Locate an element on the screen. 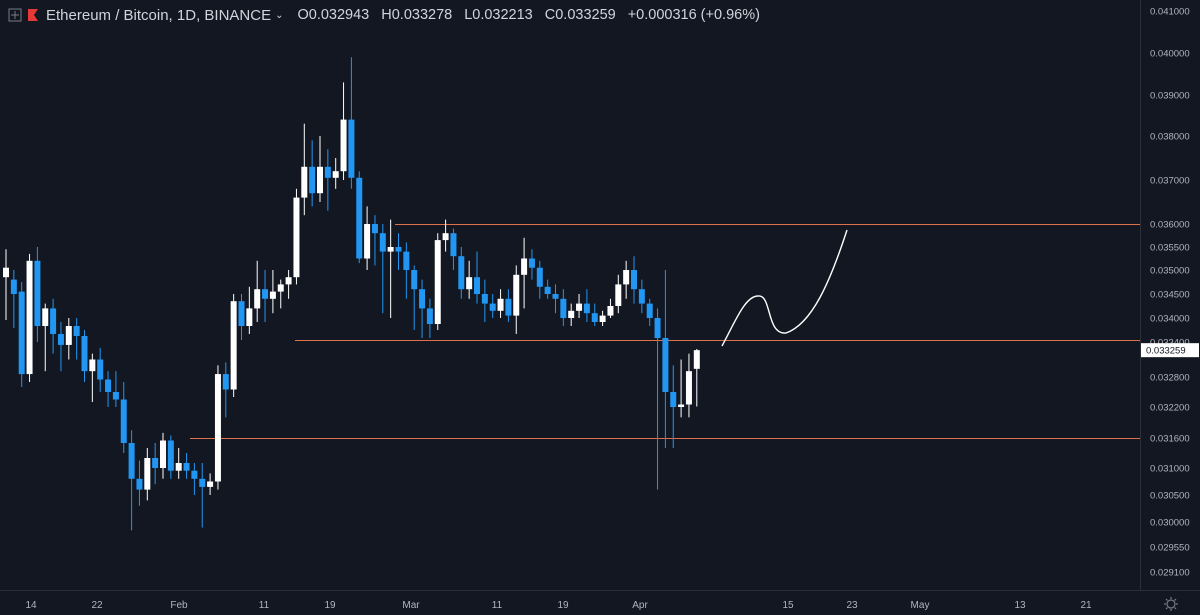  forecast-drawing is located at coordinates (784, 288).